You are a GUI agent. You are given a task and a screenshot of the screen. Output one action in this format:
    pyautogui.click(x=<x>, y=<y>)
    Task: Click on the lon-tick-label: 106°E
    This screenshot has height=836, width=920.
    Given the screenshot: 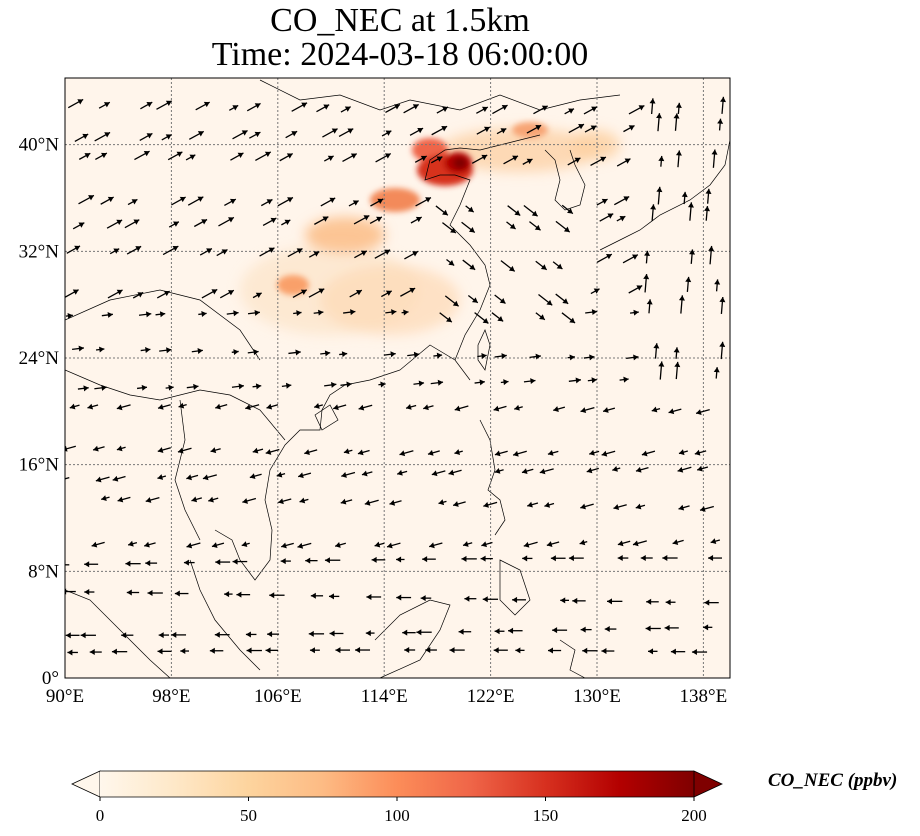 What is the action you would take?
    pyautogui.click(x=278, y=696)
    